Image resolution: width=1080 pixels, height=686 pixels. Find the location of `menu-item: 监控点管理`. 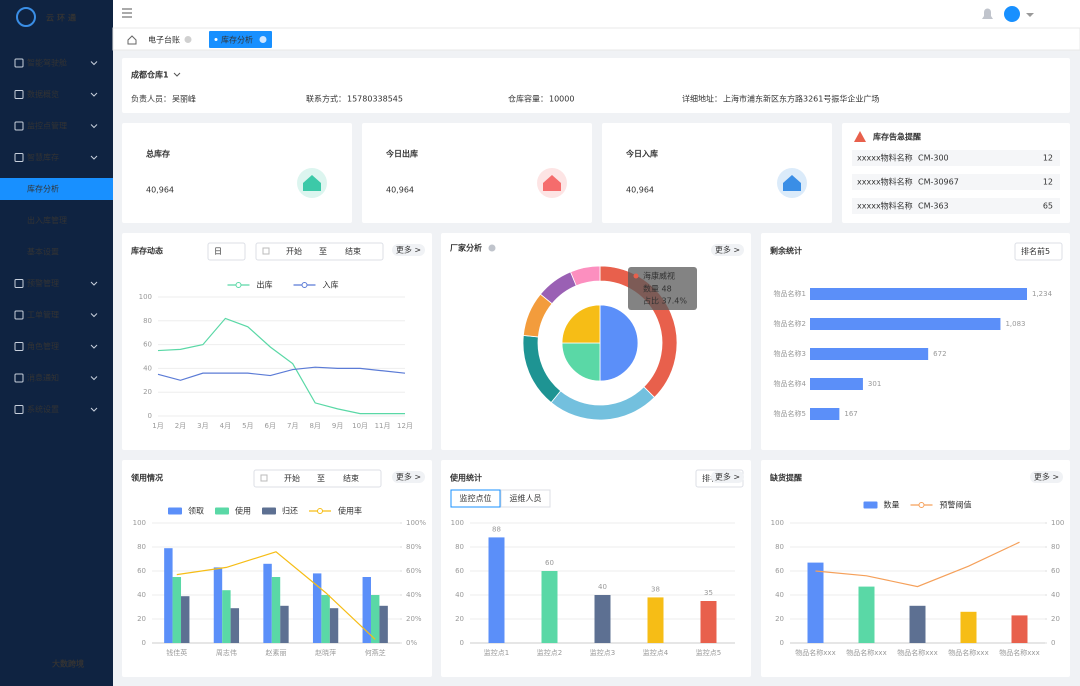

menu-item: 监控点管理 is located at coordinates (47, 126).